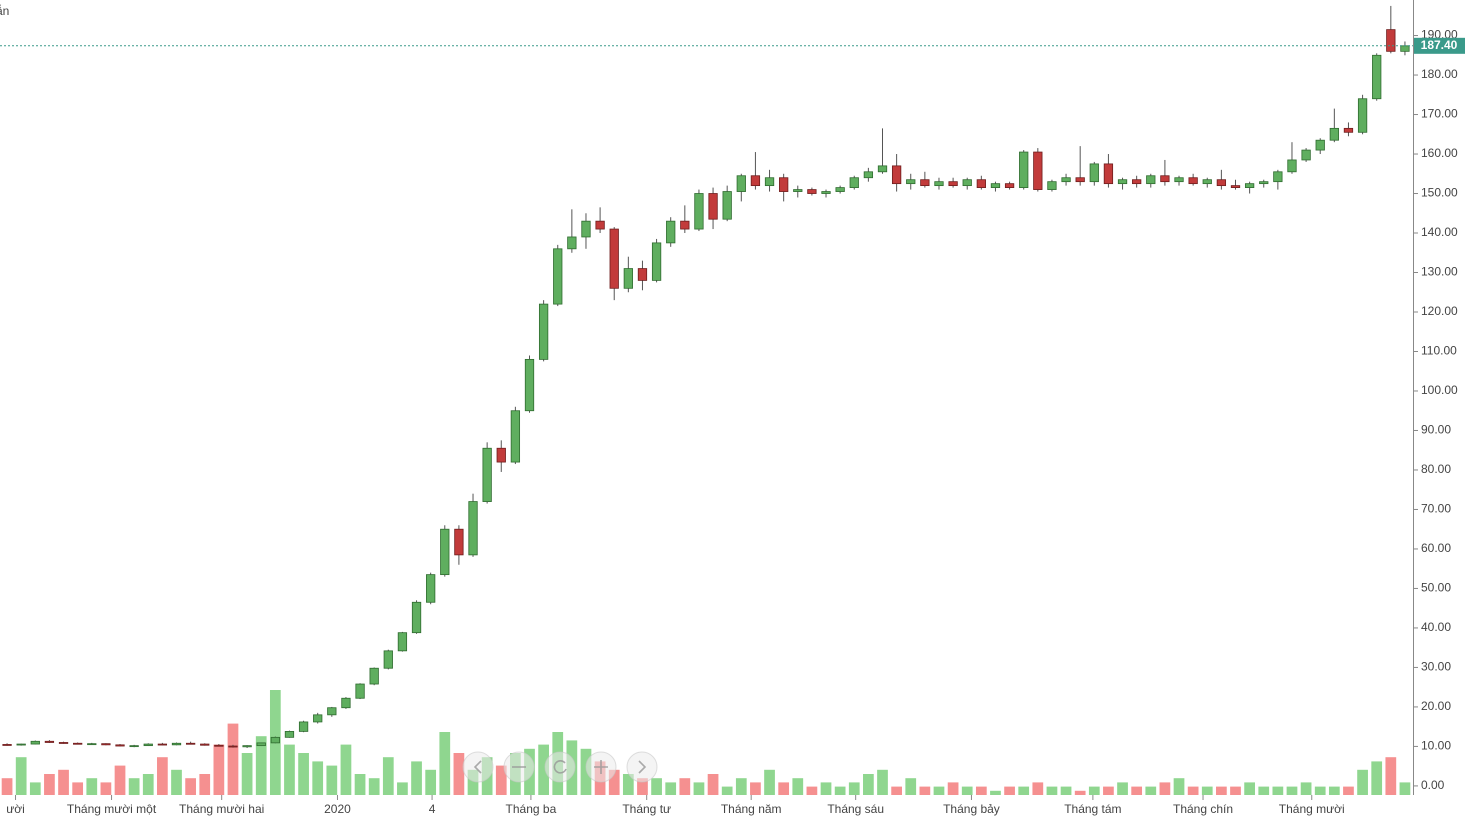  I want to click on scroll-right-button, so click(642, 767).